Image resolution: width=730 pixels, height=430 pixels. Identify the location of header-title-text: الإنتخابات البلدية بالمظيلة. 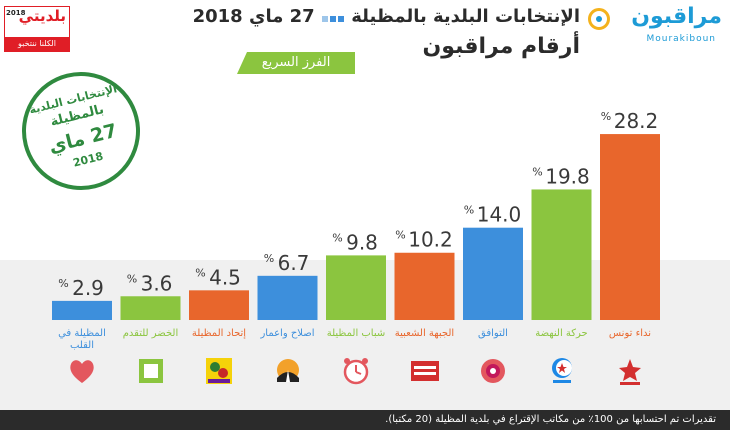
(465, 16).